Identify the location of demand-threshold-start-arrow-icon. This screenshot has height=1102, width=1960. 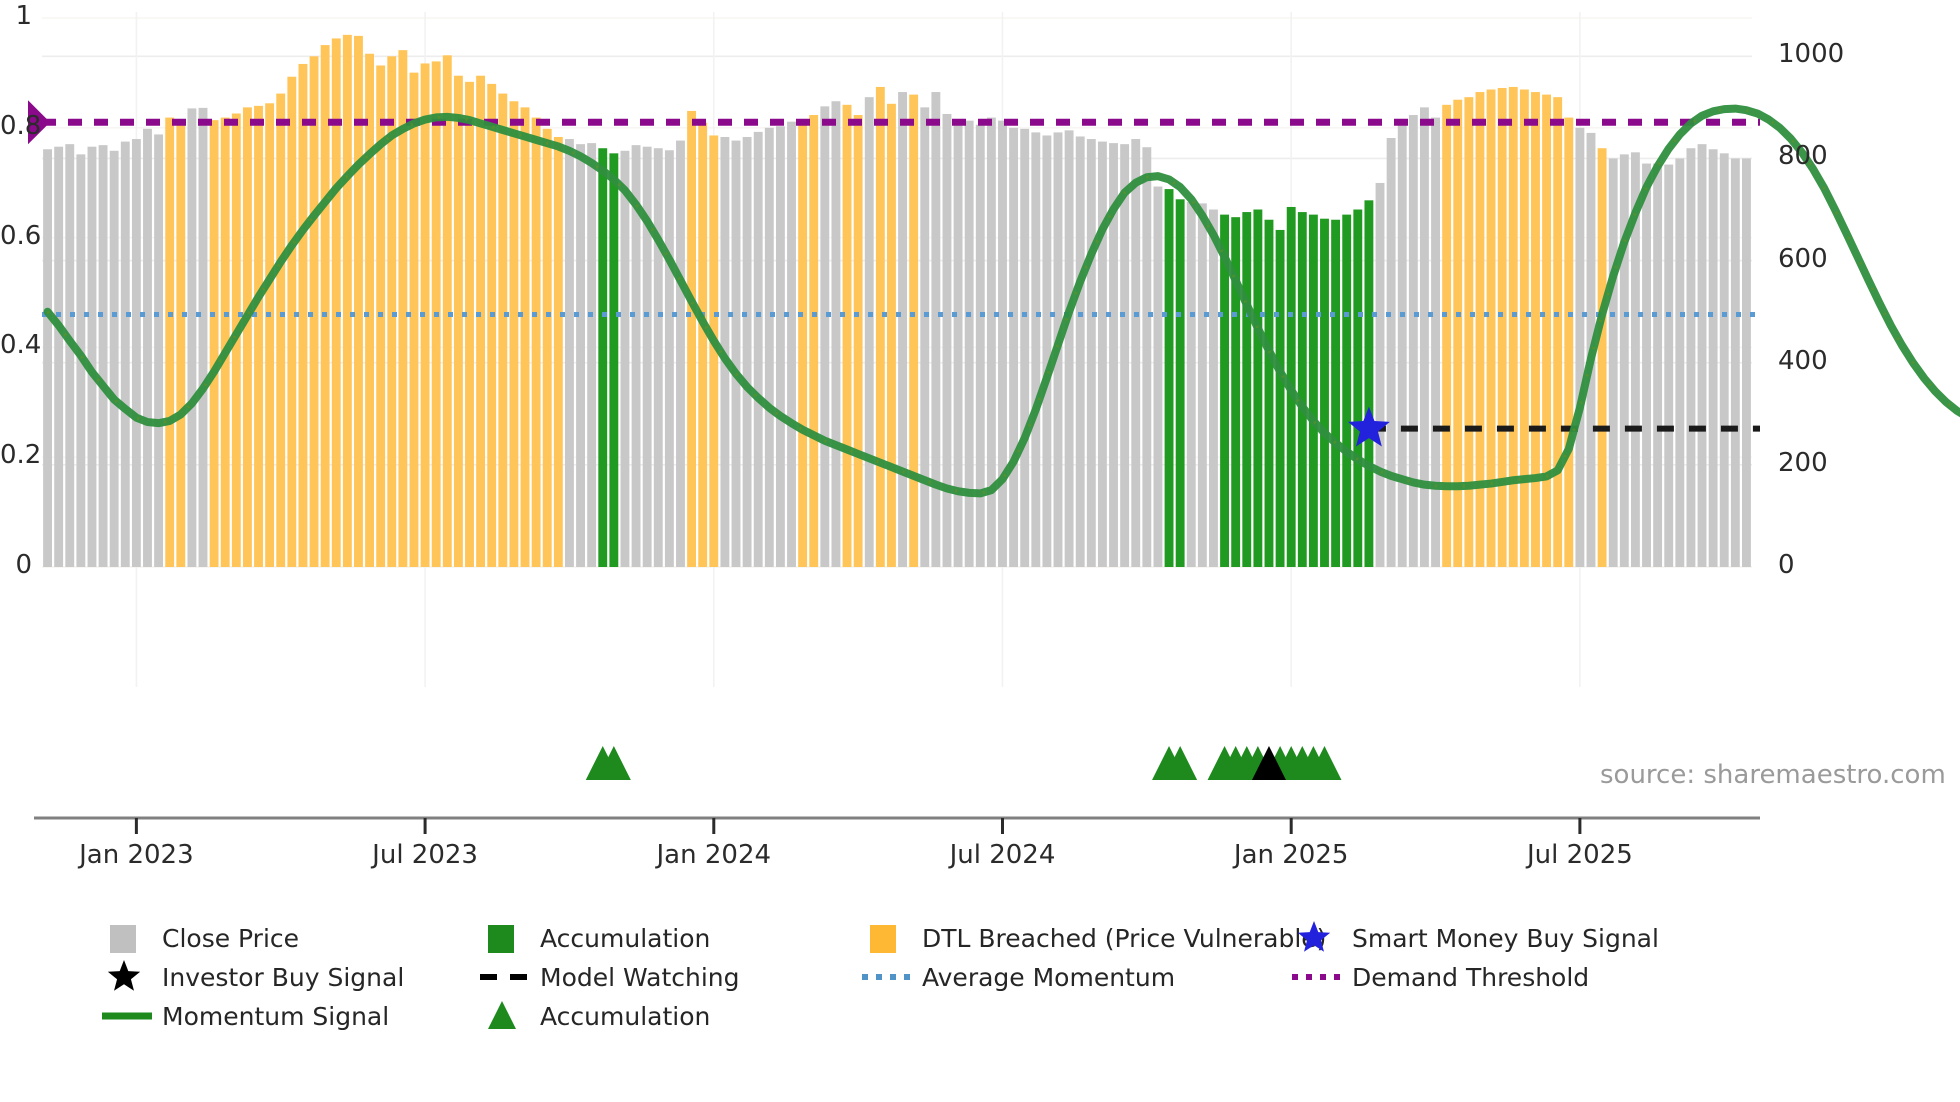
(39, 122).